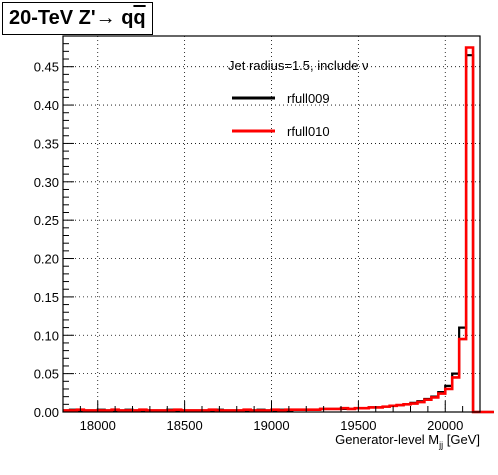  What do you see at coordinates (281, 115) in the screenshot?
I see `legend: rfull009 rfull010` at bounding box center [281, 115].